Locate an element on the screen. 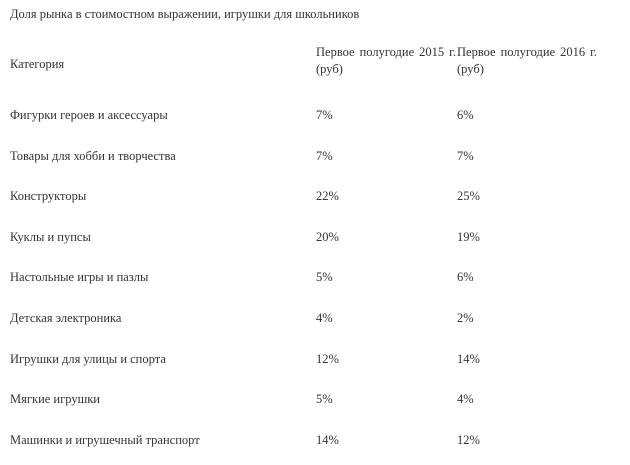 The width and height of the screenshot is (630, 465). row-label: Куклы и пупсы is located at coordinates (50, 236).